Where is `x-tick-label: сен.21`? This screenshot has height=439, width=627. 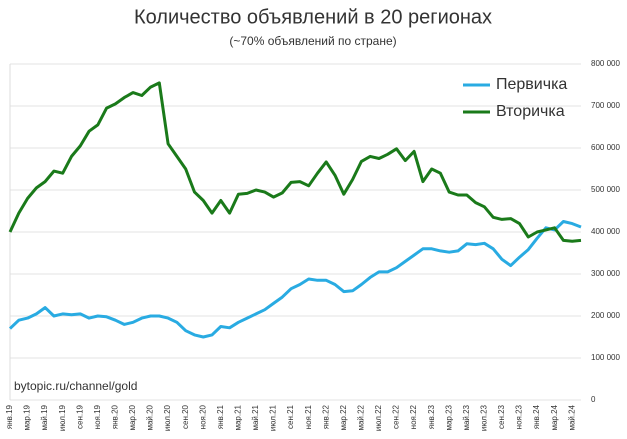 x-tick-label: сен.21 is located at coordinates (290, 416).